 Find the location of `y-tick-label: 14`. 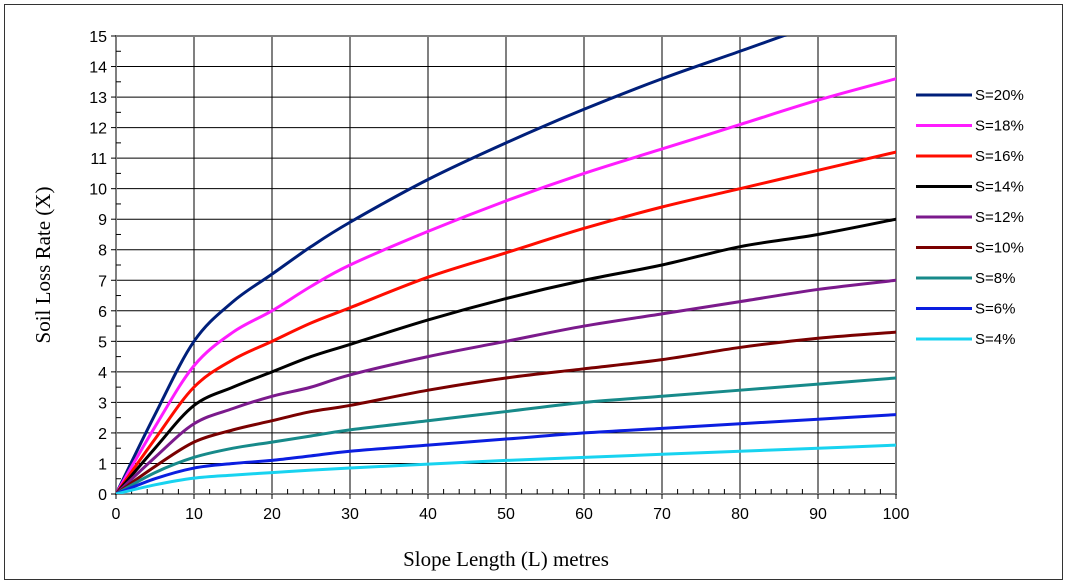

y-tick-label: 14 is located at coordinates (98, 68).